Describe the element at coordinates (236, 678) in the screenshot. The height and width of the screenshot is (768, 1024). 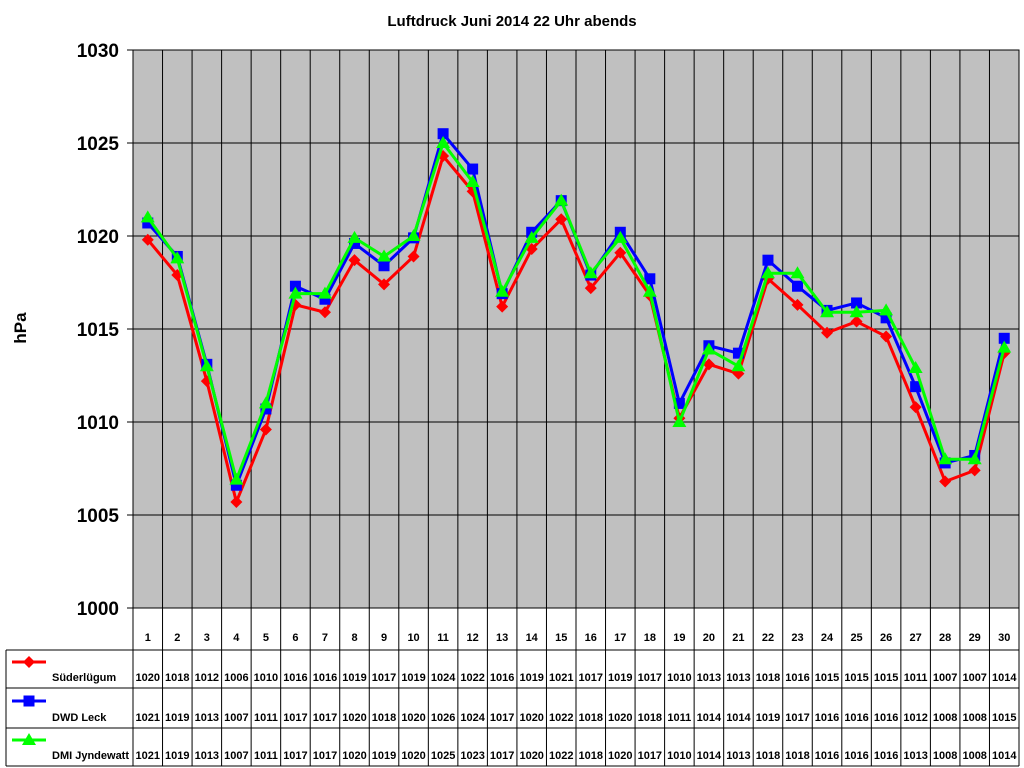
I see `table-cell: 1006` at that location.